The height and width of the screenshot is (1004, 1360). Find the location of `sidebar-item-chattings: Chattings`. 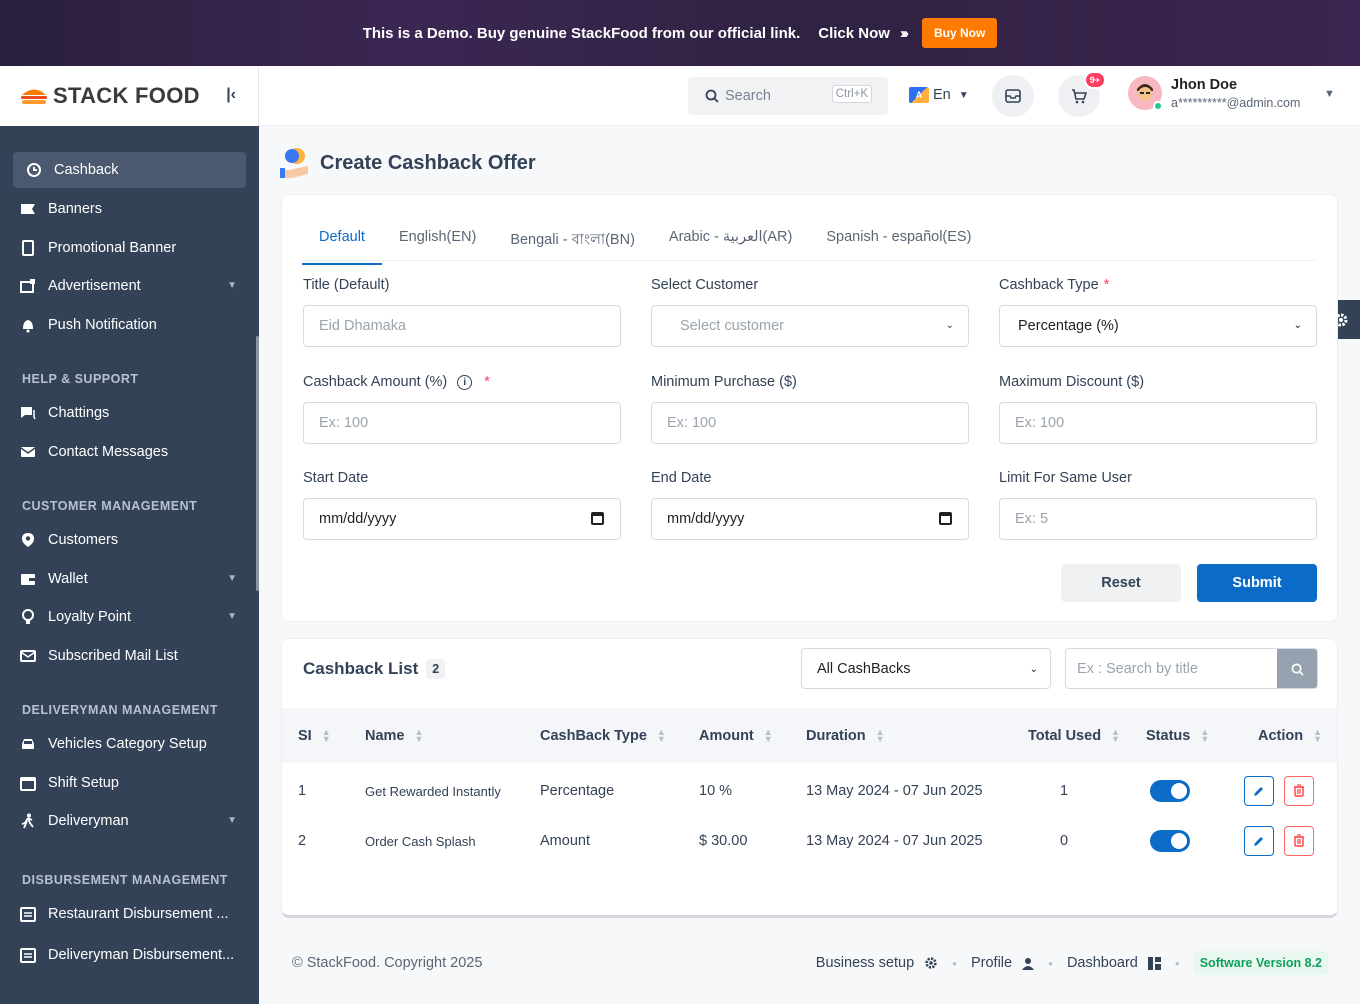

sidebar-item-chattings: Chattings is located at coordinates (129, 413).